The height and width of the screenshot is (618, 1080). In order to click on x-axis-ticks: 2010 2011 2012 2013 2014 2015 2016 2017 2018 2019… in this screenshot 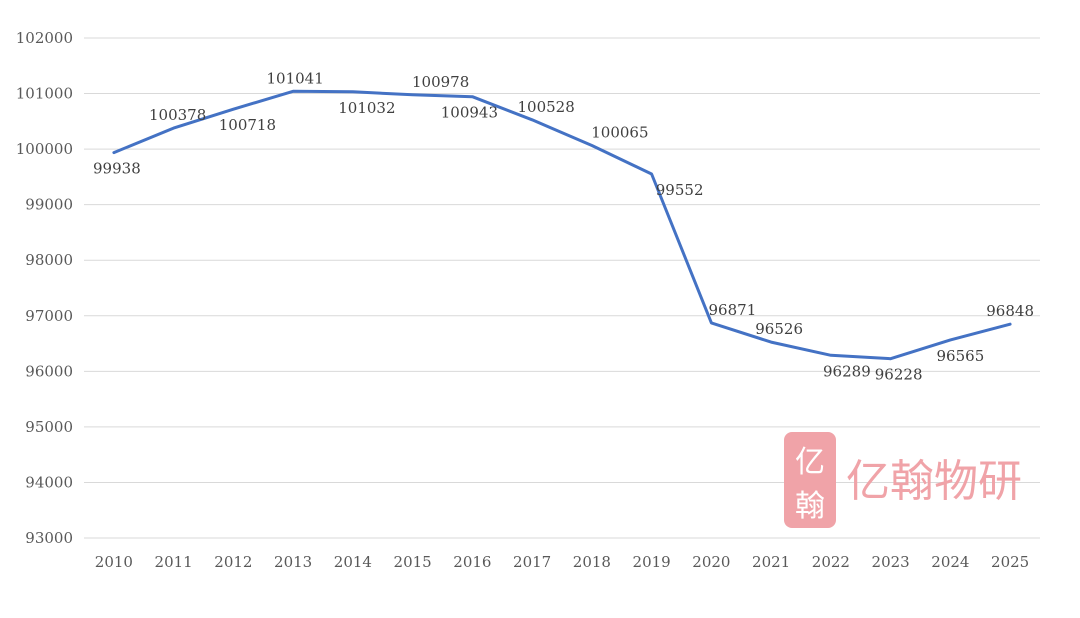, I will do `click(562, 562)`.